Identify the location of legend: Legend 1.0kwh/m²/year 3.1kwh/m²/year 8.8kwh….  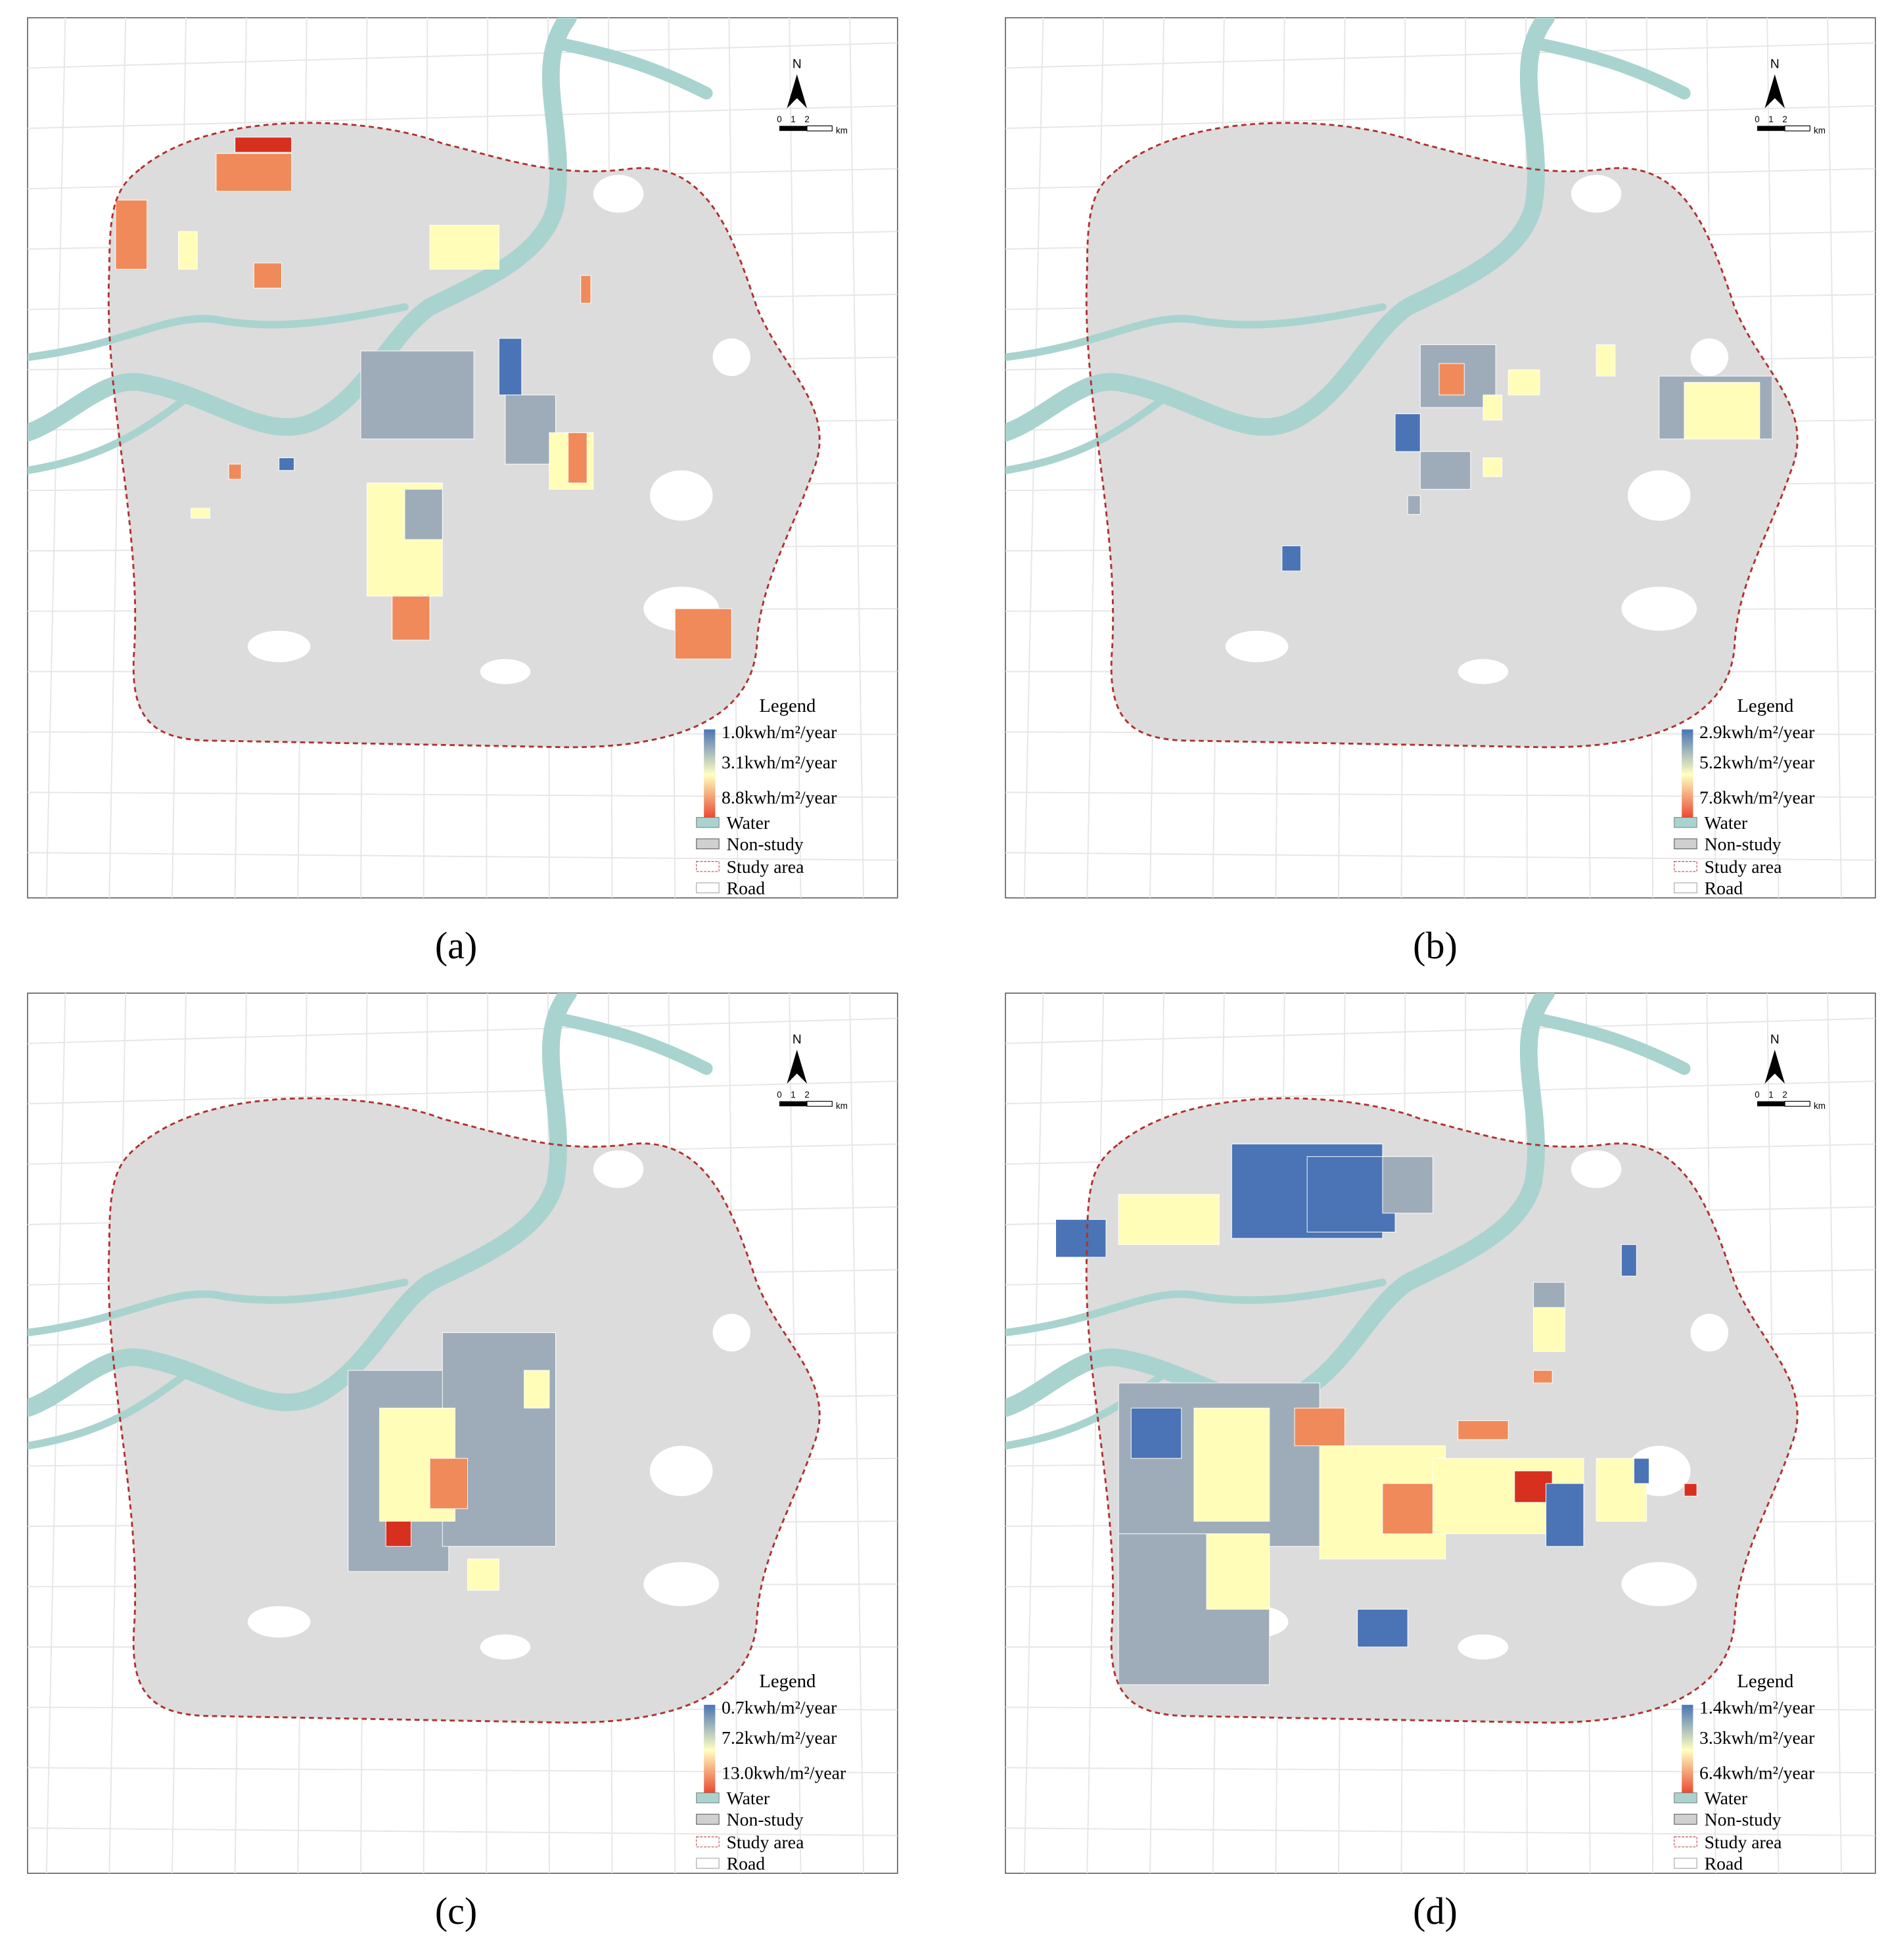
(767, 796).